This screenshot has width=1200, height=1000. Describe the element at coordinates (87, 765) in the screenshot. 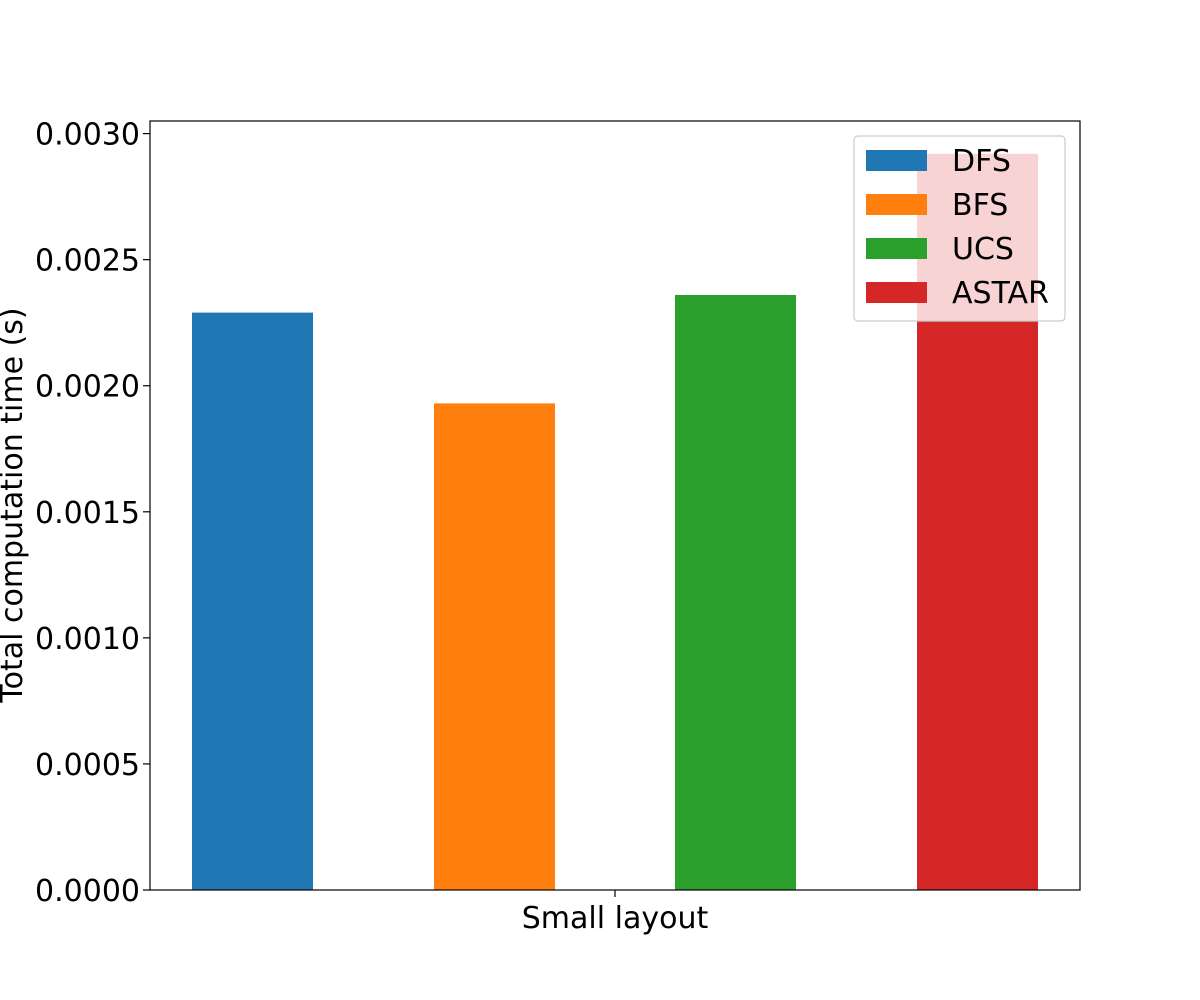

I see `y-tick-label: 0.0005` at that location.